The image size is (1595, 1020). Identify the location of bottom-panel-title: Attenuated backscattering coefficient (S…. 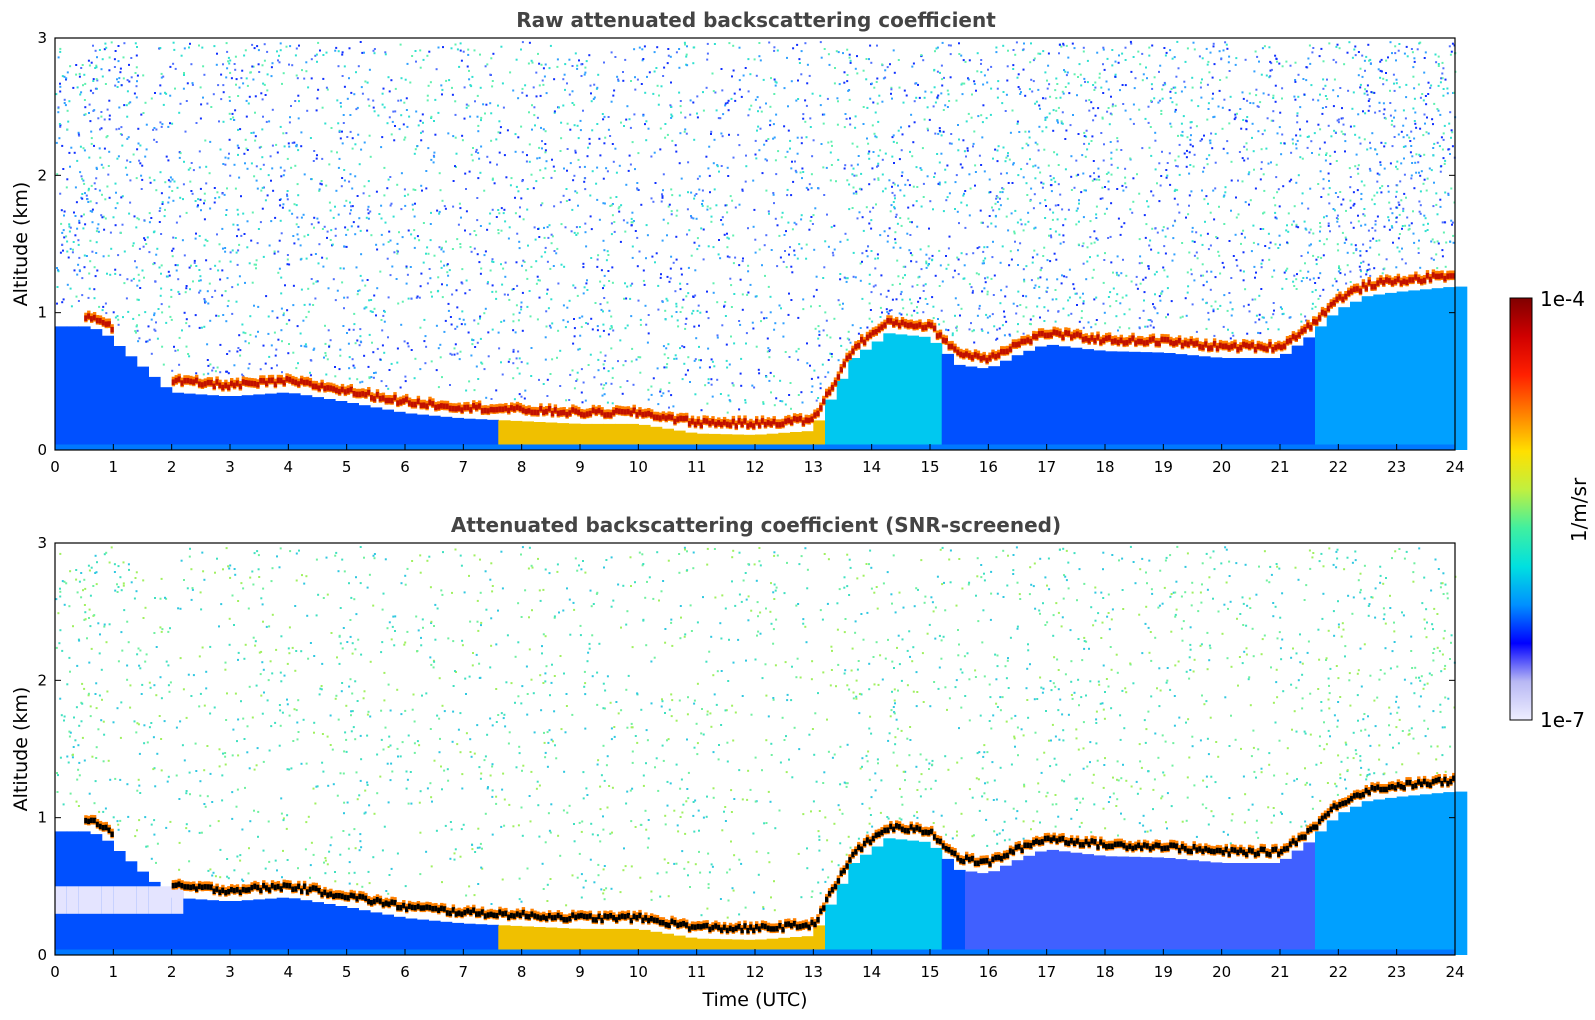
(756, 525).